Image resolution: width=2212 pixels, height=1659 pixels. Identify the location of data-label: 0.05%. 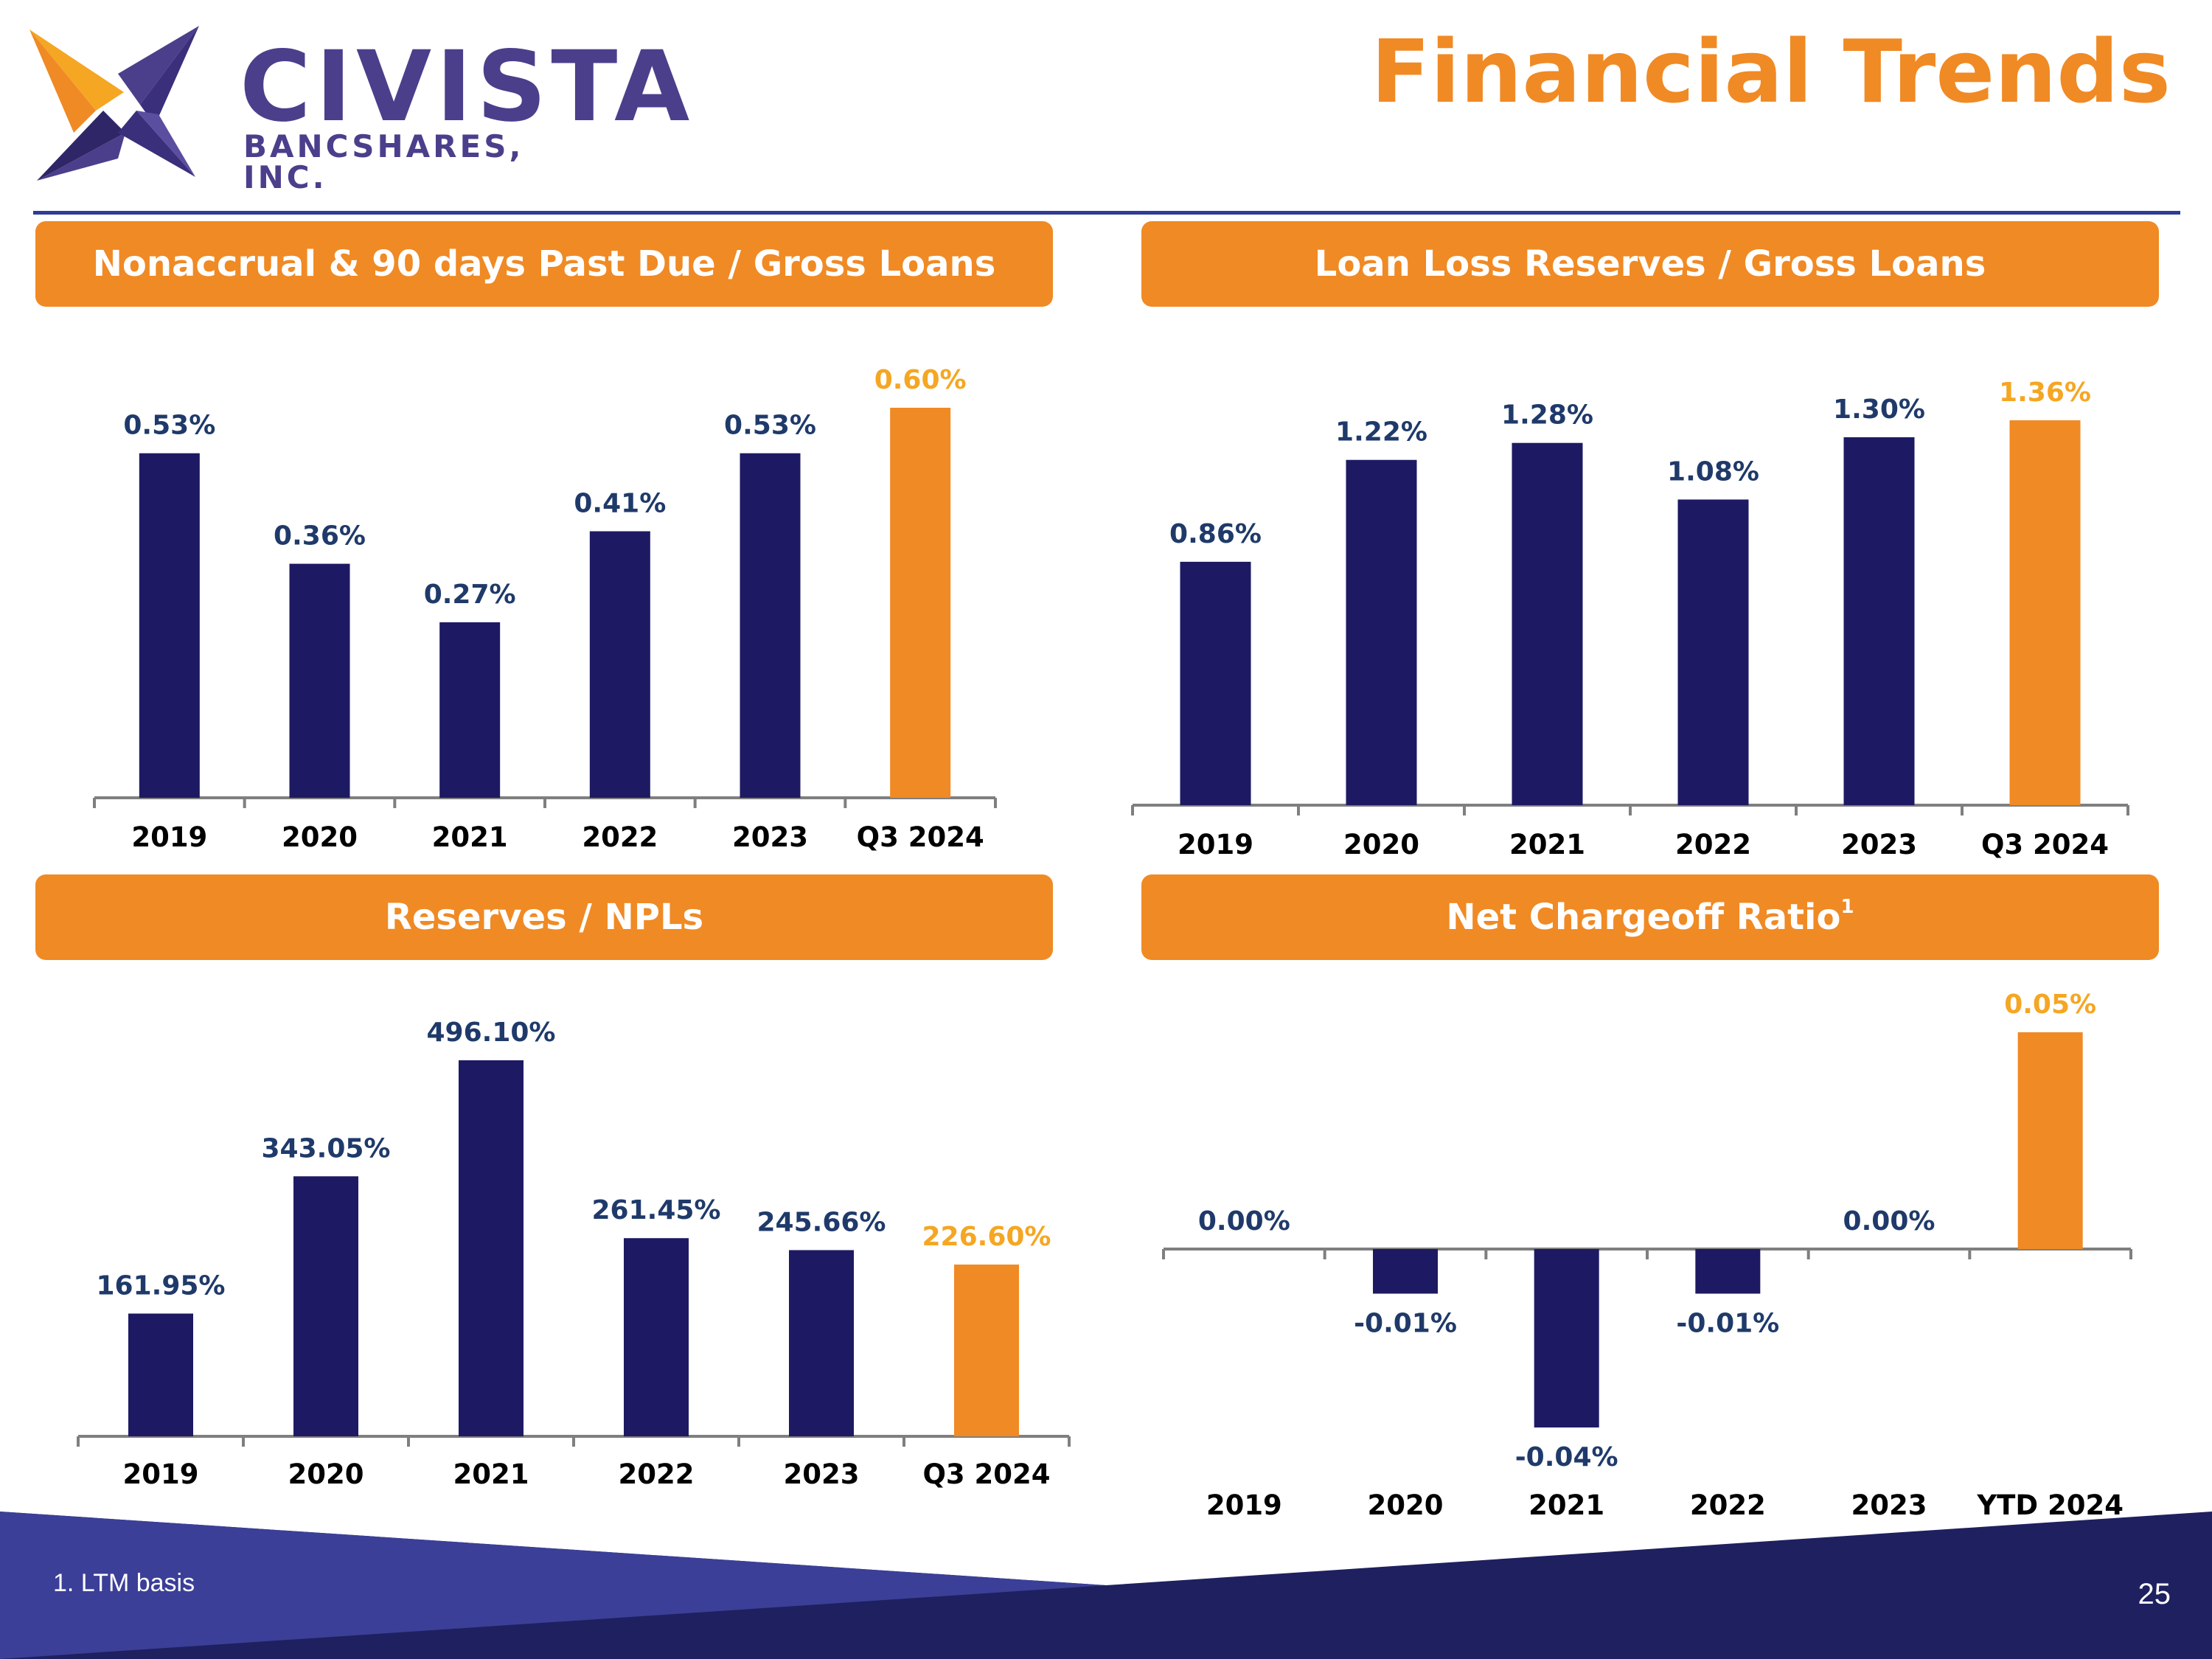
(2050, 1005).